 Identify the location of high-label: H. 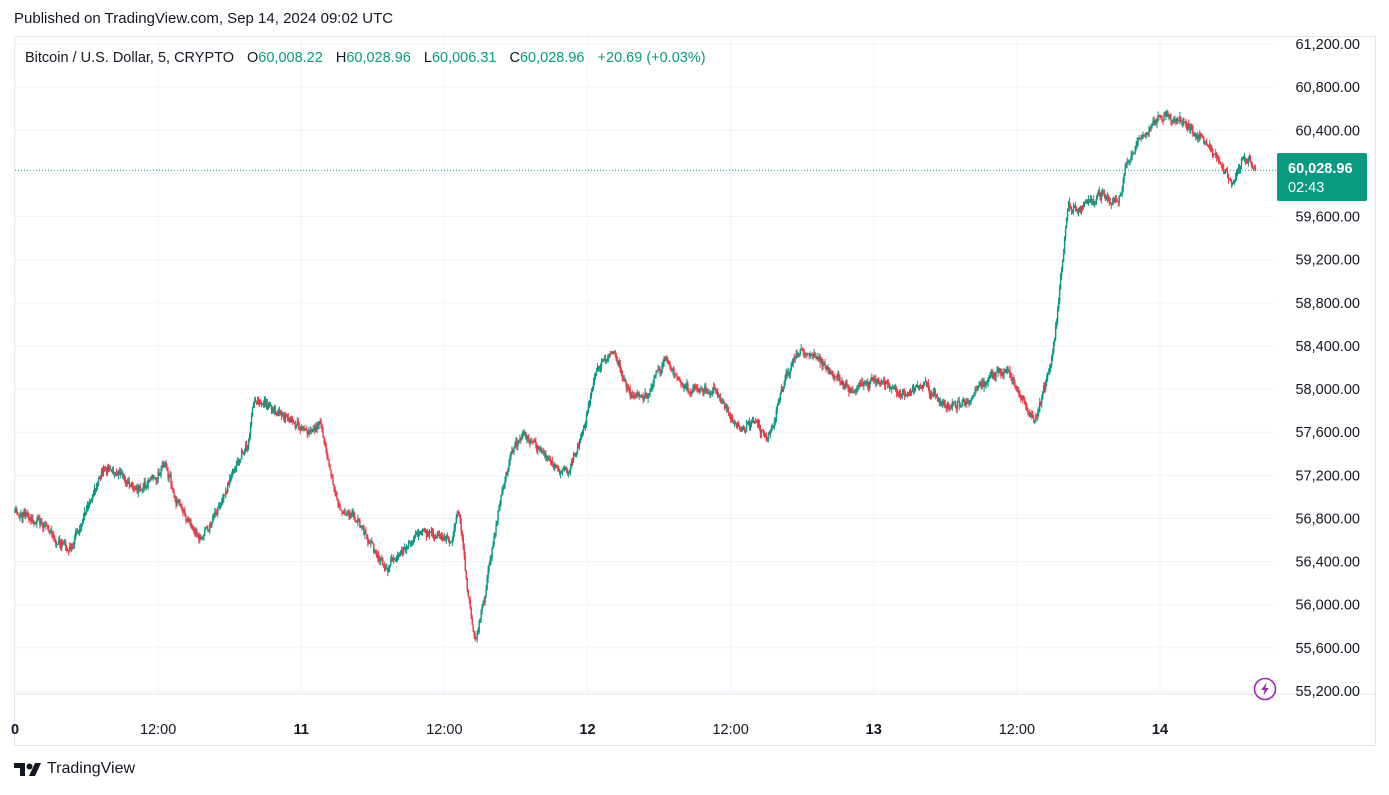
(341, 58).